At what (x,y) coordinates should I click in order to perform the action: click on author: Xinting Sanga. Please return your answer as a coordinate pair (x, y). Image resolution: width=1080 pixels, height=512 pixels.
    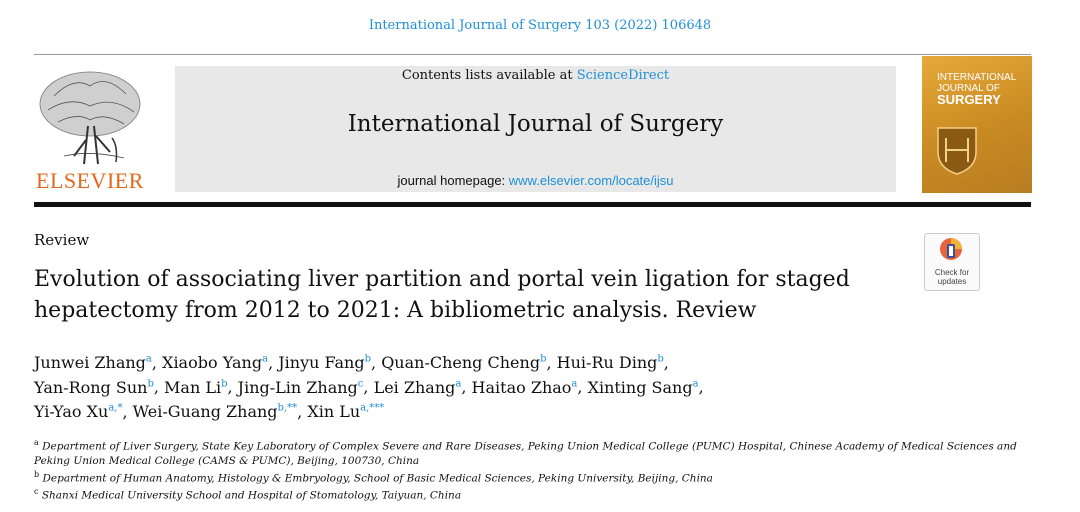
    Looking at the image, I should click on (643, 387).